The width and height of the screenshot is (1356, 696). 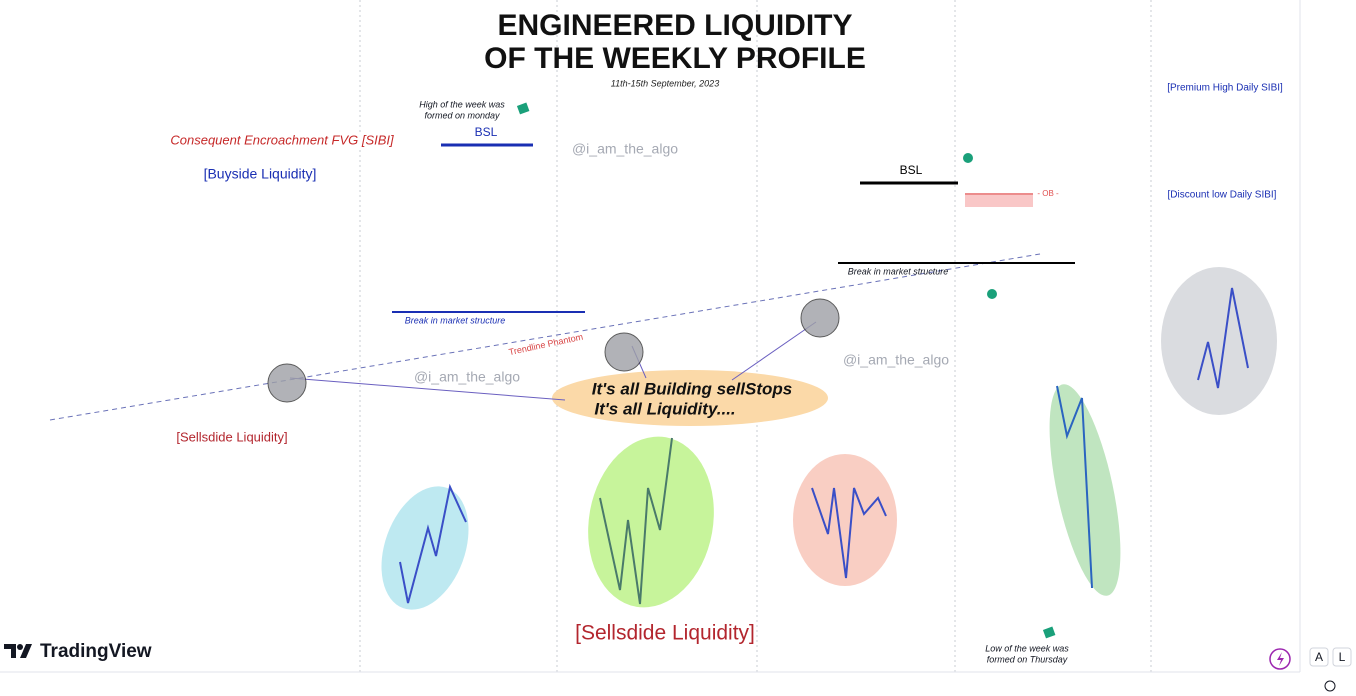 I want to click on time-axis-bg, so click(x=678, y=684).